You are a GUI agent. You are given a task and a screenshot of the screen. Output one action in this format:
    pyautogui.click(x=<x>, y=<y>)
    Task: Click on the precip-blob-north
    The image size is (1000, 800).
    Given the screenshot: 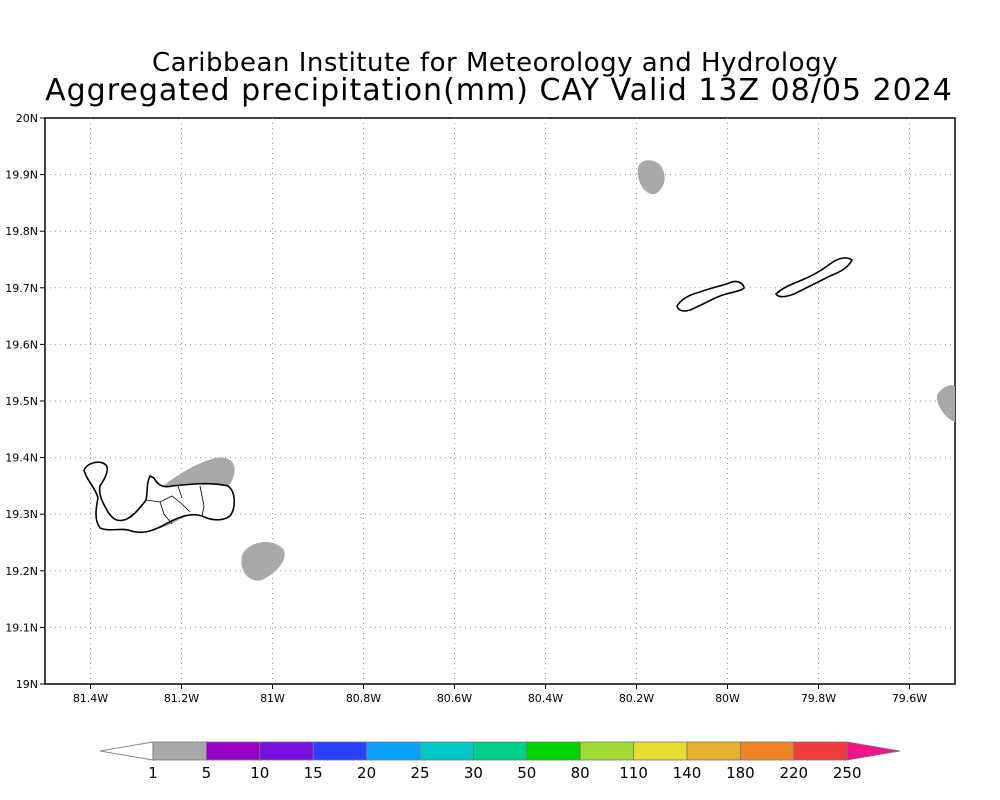 What is the action you would take?
    pyautogui.click(x=651, y=177)
    